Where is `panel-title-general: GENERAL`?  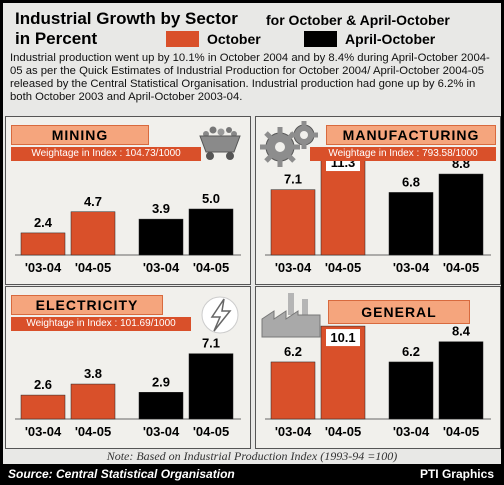
panel-title-general: GENERAL is located at coordinates (399, 312).